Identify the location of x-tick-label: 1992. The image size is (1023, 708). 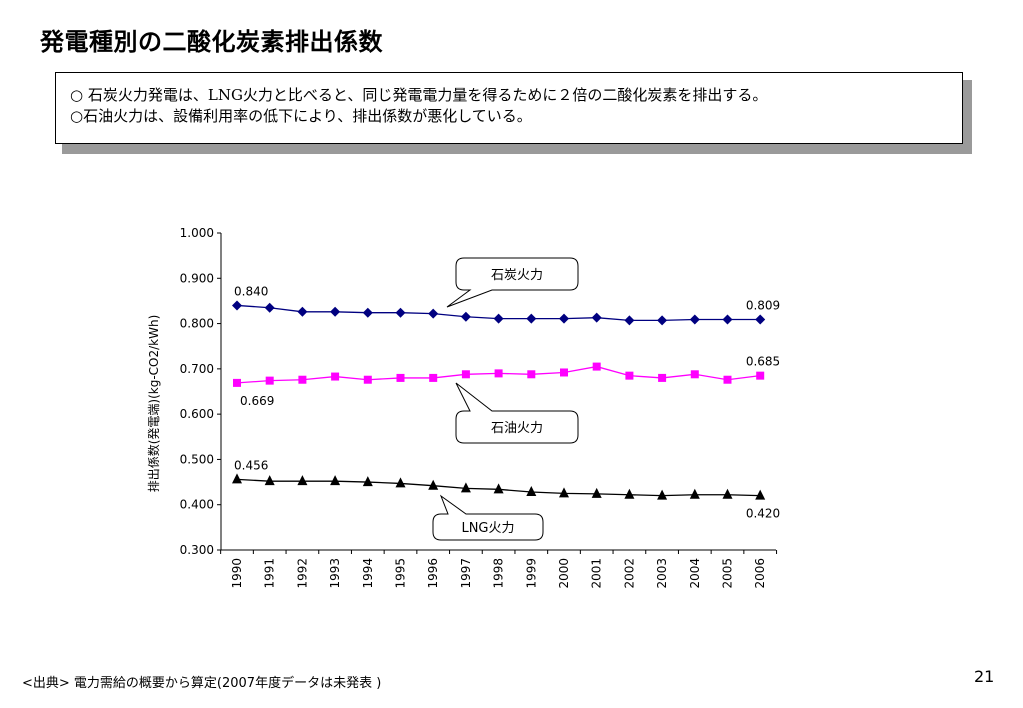
(302, 573).